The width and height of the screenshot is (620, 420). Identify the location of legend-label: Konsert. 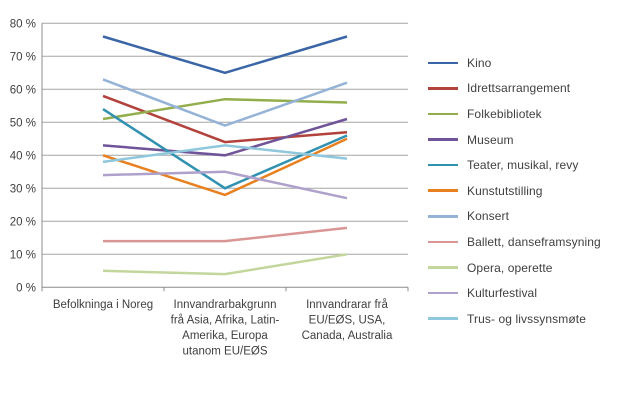
(488, 216).